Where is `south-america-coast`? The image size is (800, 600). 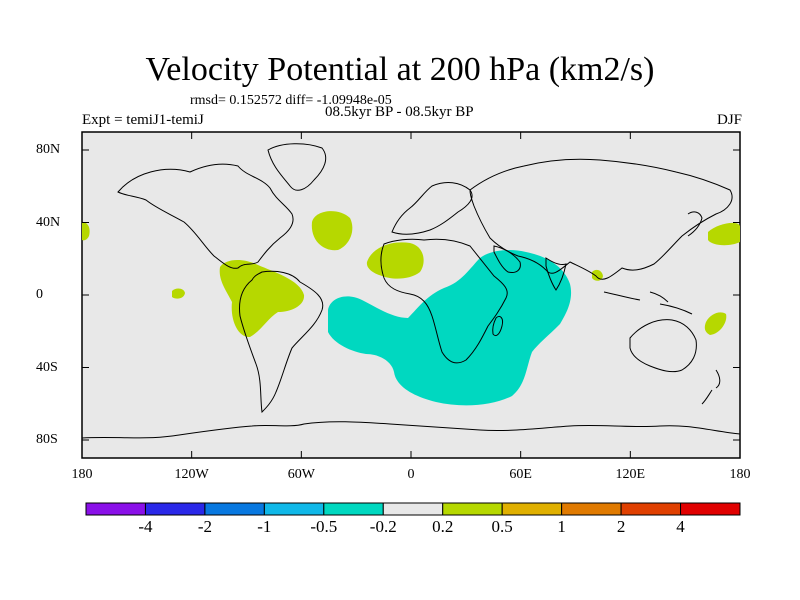 south-america-coast is located at coordinates (281, 342).